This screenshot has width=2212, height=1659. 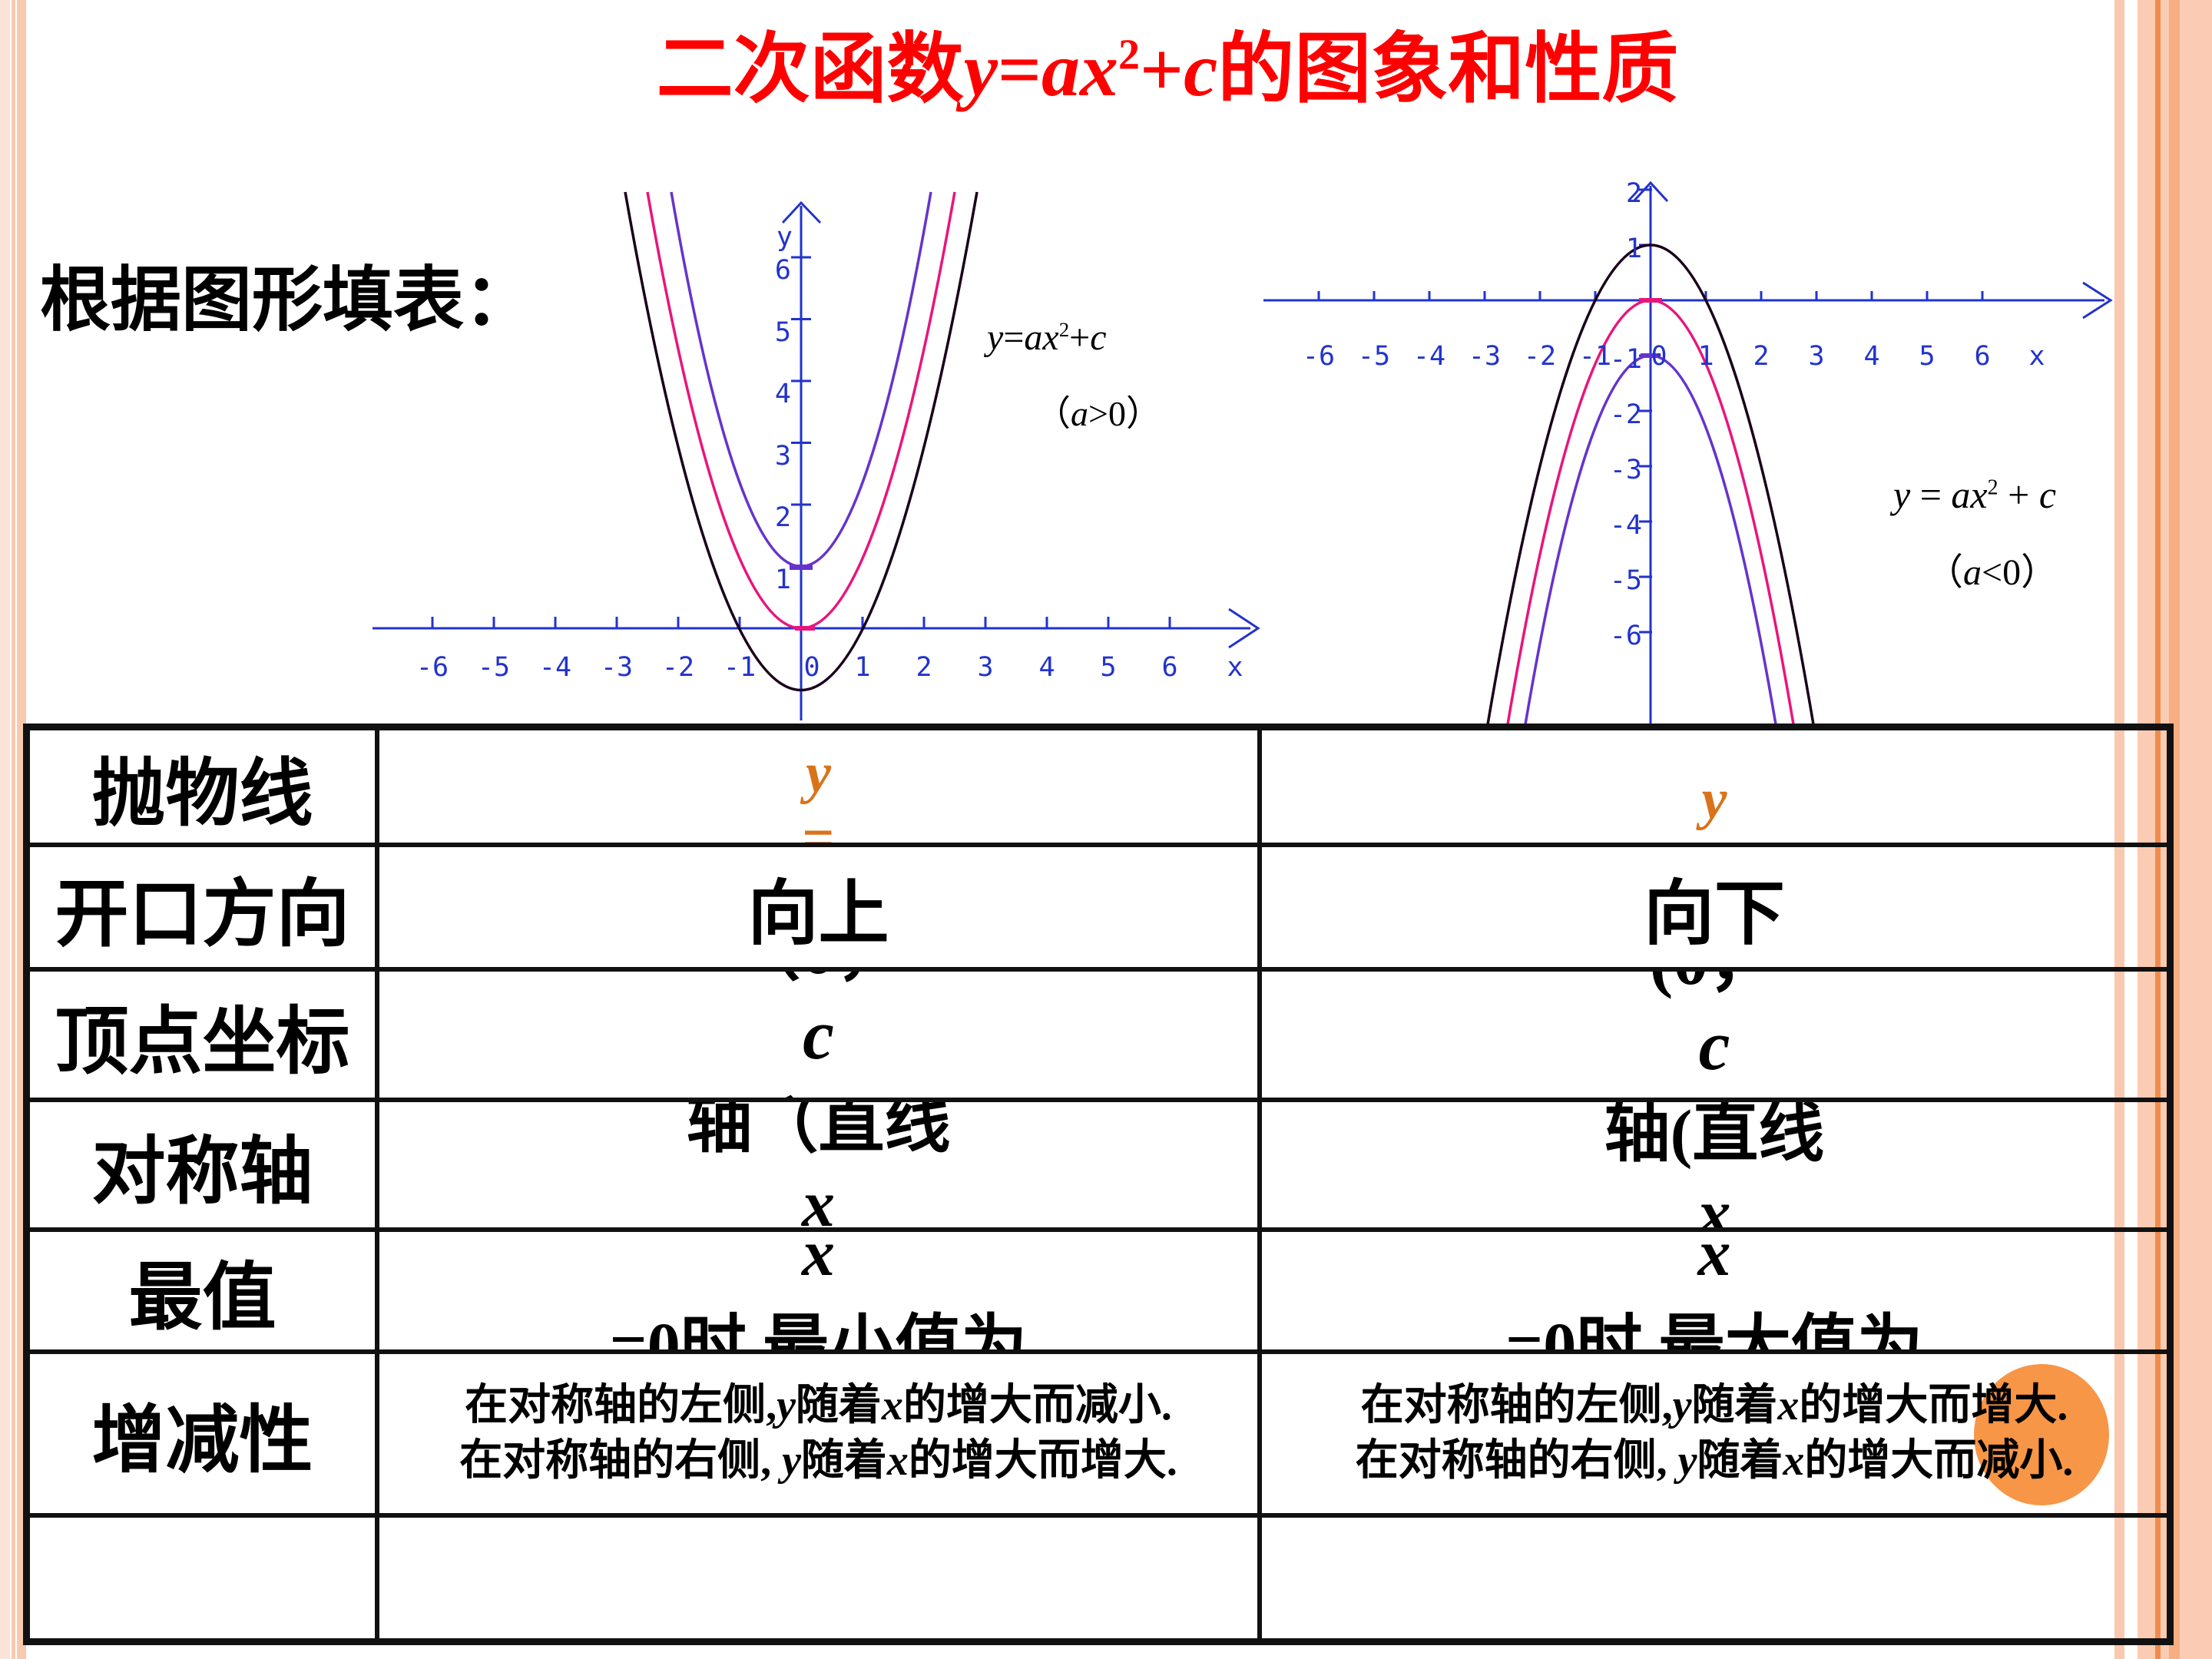 What do you see at coordinates (1168, 70) in the screenshot?
I see `page-title: 二次函数y=ax2+c的图象和性质` at bounding box center [1168, 70].